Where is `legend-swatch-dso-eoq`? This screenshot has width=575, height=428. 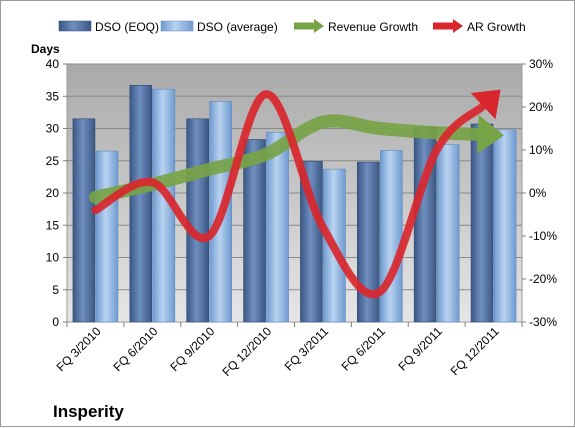 legend-swatch-dso-eoq is located at coordinates (75, 26).